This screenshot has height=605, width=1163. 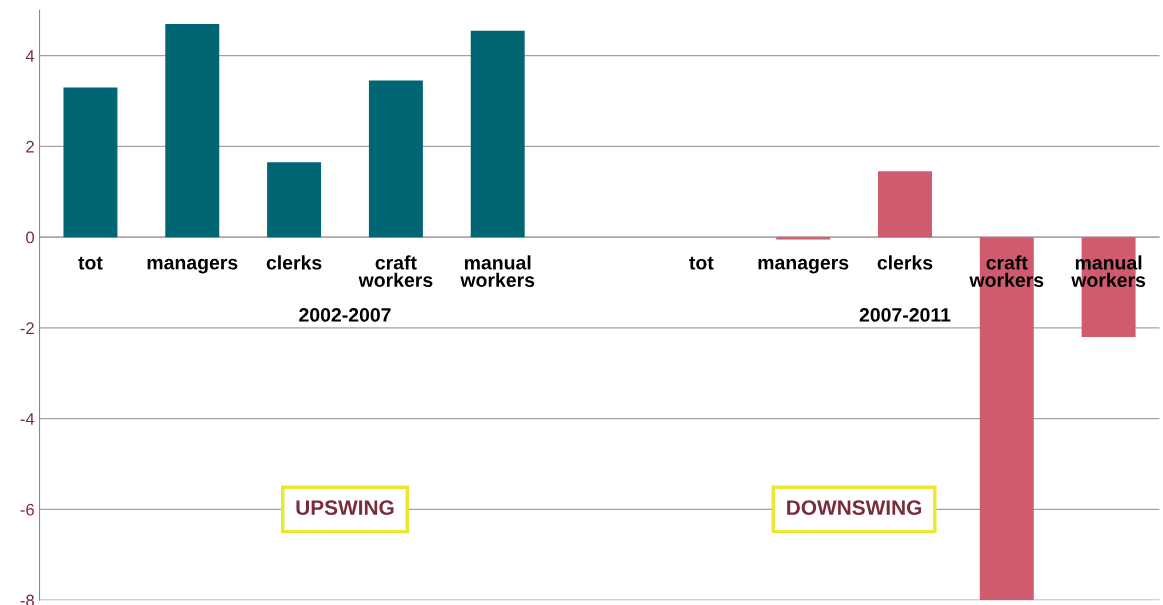 What do you see at coordinates (345, 507) in the screenshot?
I see `annotation: UPSWING` at bounding box center [345, 507].